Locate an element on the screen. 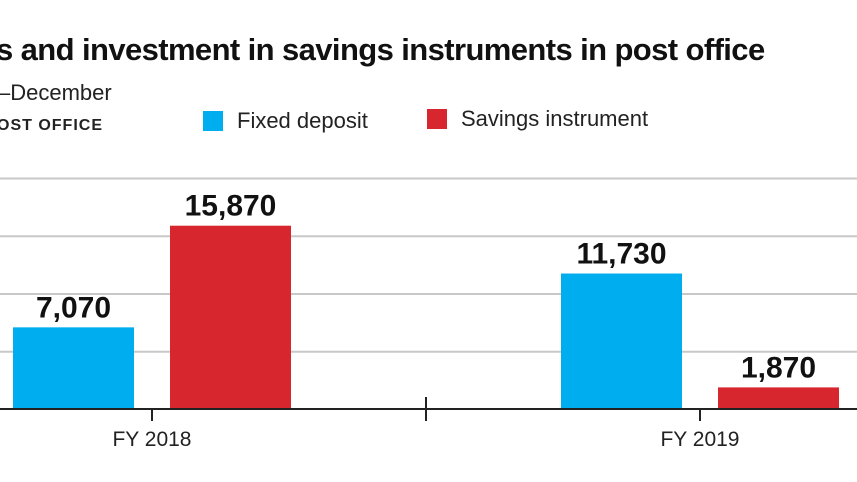 The height and width of the screenshot is (482, 857). legend-swatch-savings-instrument is located at coordinates (437, 119).